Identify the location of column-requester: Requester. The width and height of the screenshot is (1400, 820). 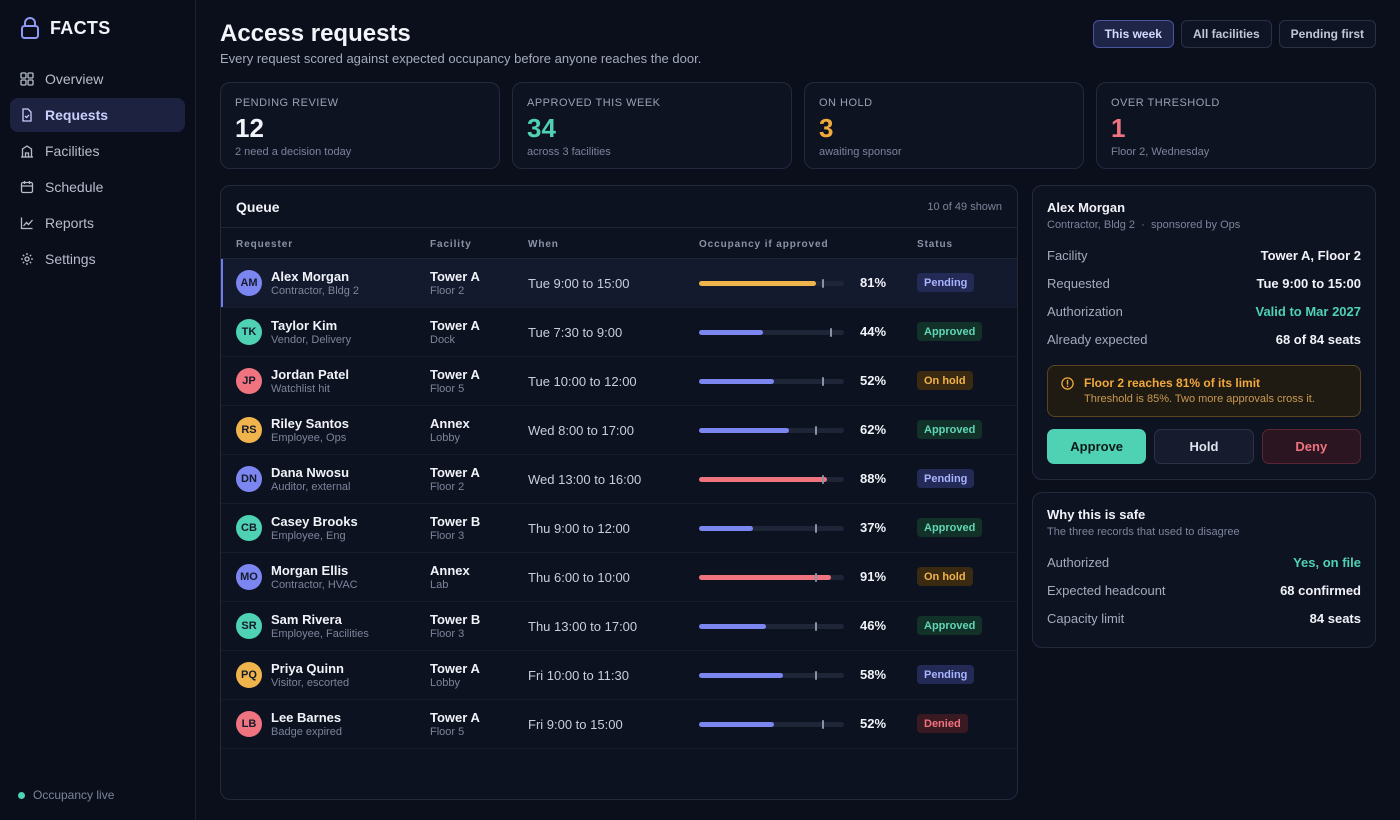
(265, 244).